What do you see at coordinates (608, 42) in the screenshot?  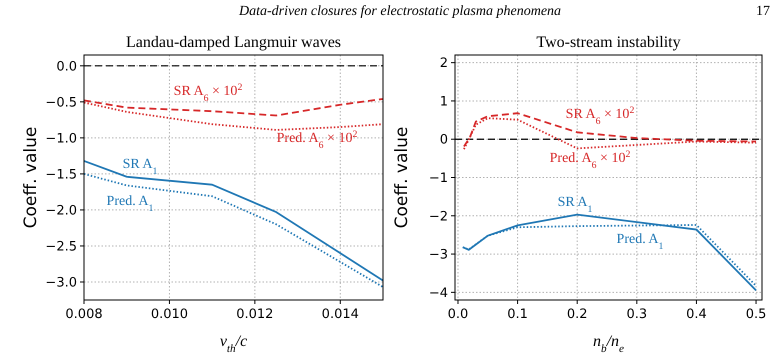 I see `chart-title: Two-stream instability` at bounding box center [608, 42].